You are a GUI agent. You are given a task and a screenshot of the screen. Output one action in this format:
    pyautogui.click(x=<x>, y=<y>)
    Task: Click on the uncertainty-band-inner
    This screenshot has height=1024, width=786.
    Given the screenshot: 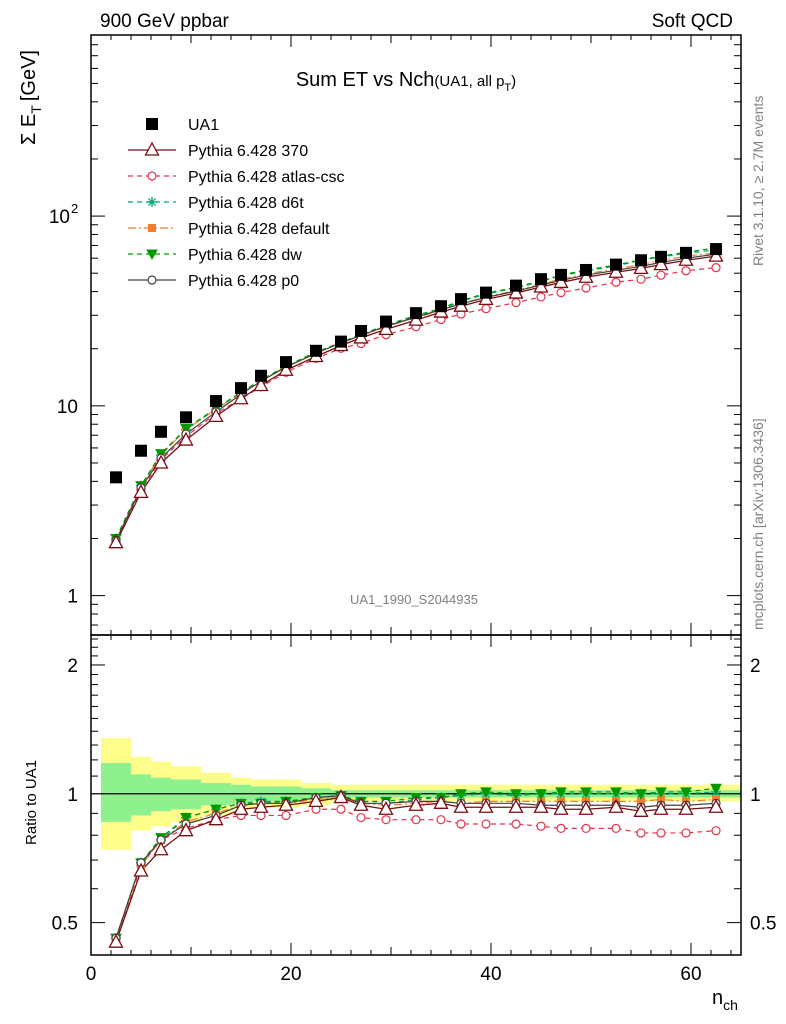 What is the action you would take?
    pyautogui.click(x=421, y=792)
    